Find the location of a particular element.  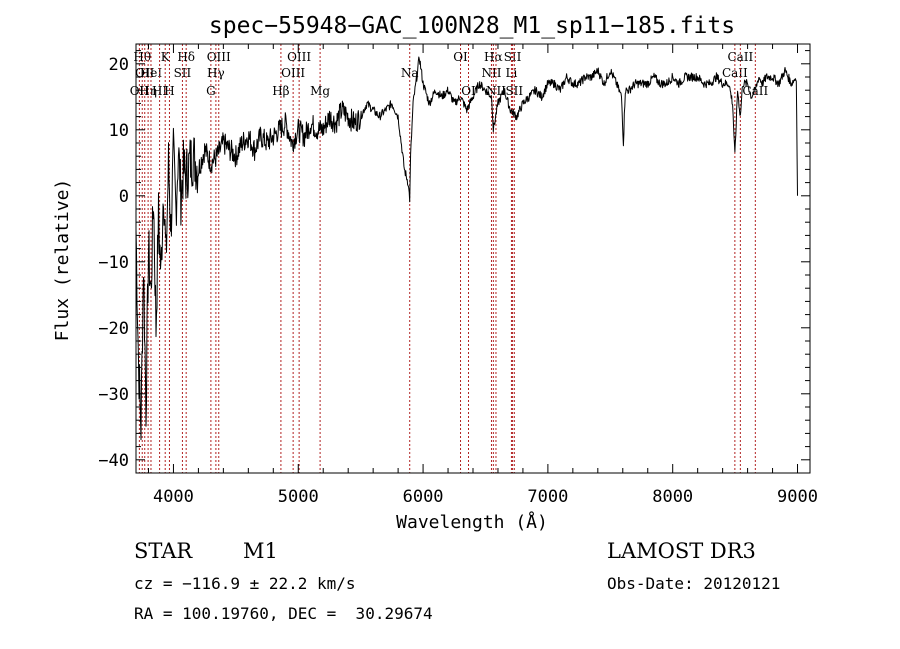

y-tick-label: −20 is located at coordinates (113, 329).